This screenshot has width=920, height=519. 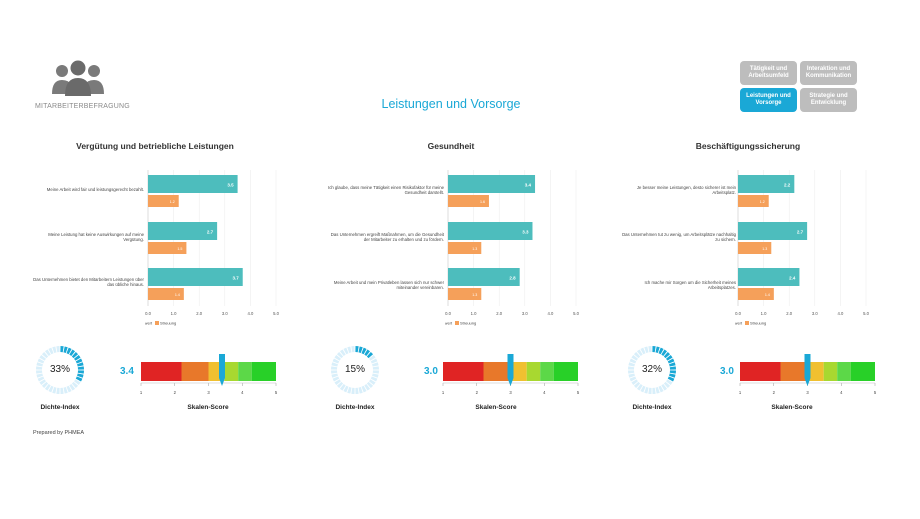 What do you see at coordinates (807, 370) in the screenshot?
I see `gauge-pointer` at bounding box center [807, 370].